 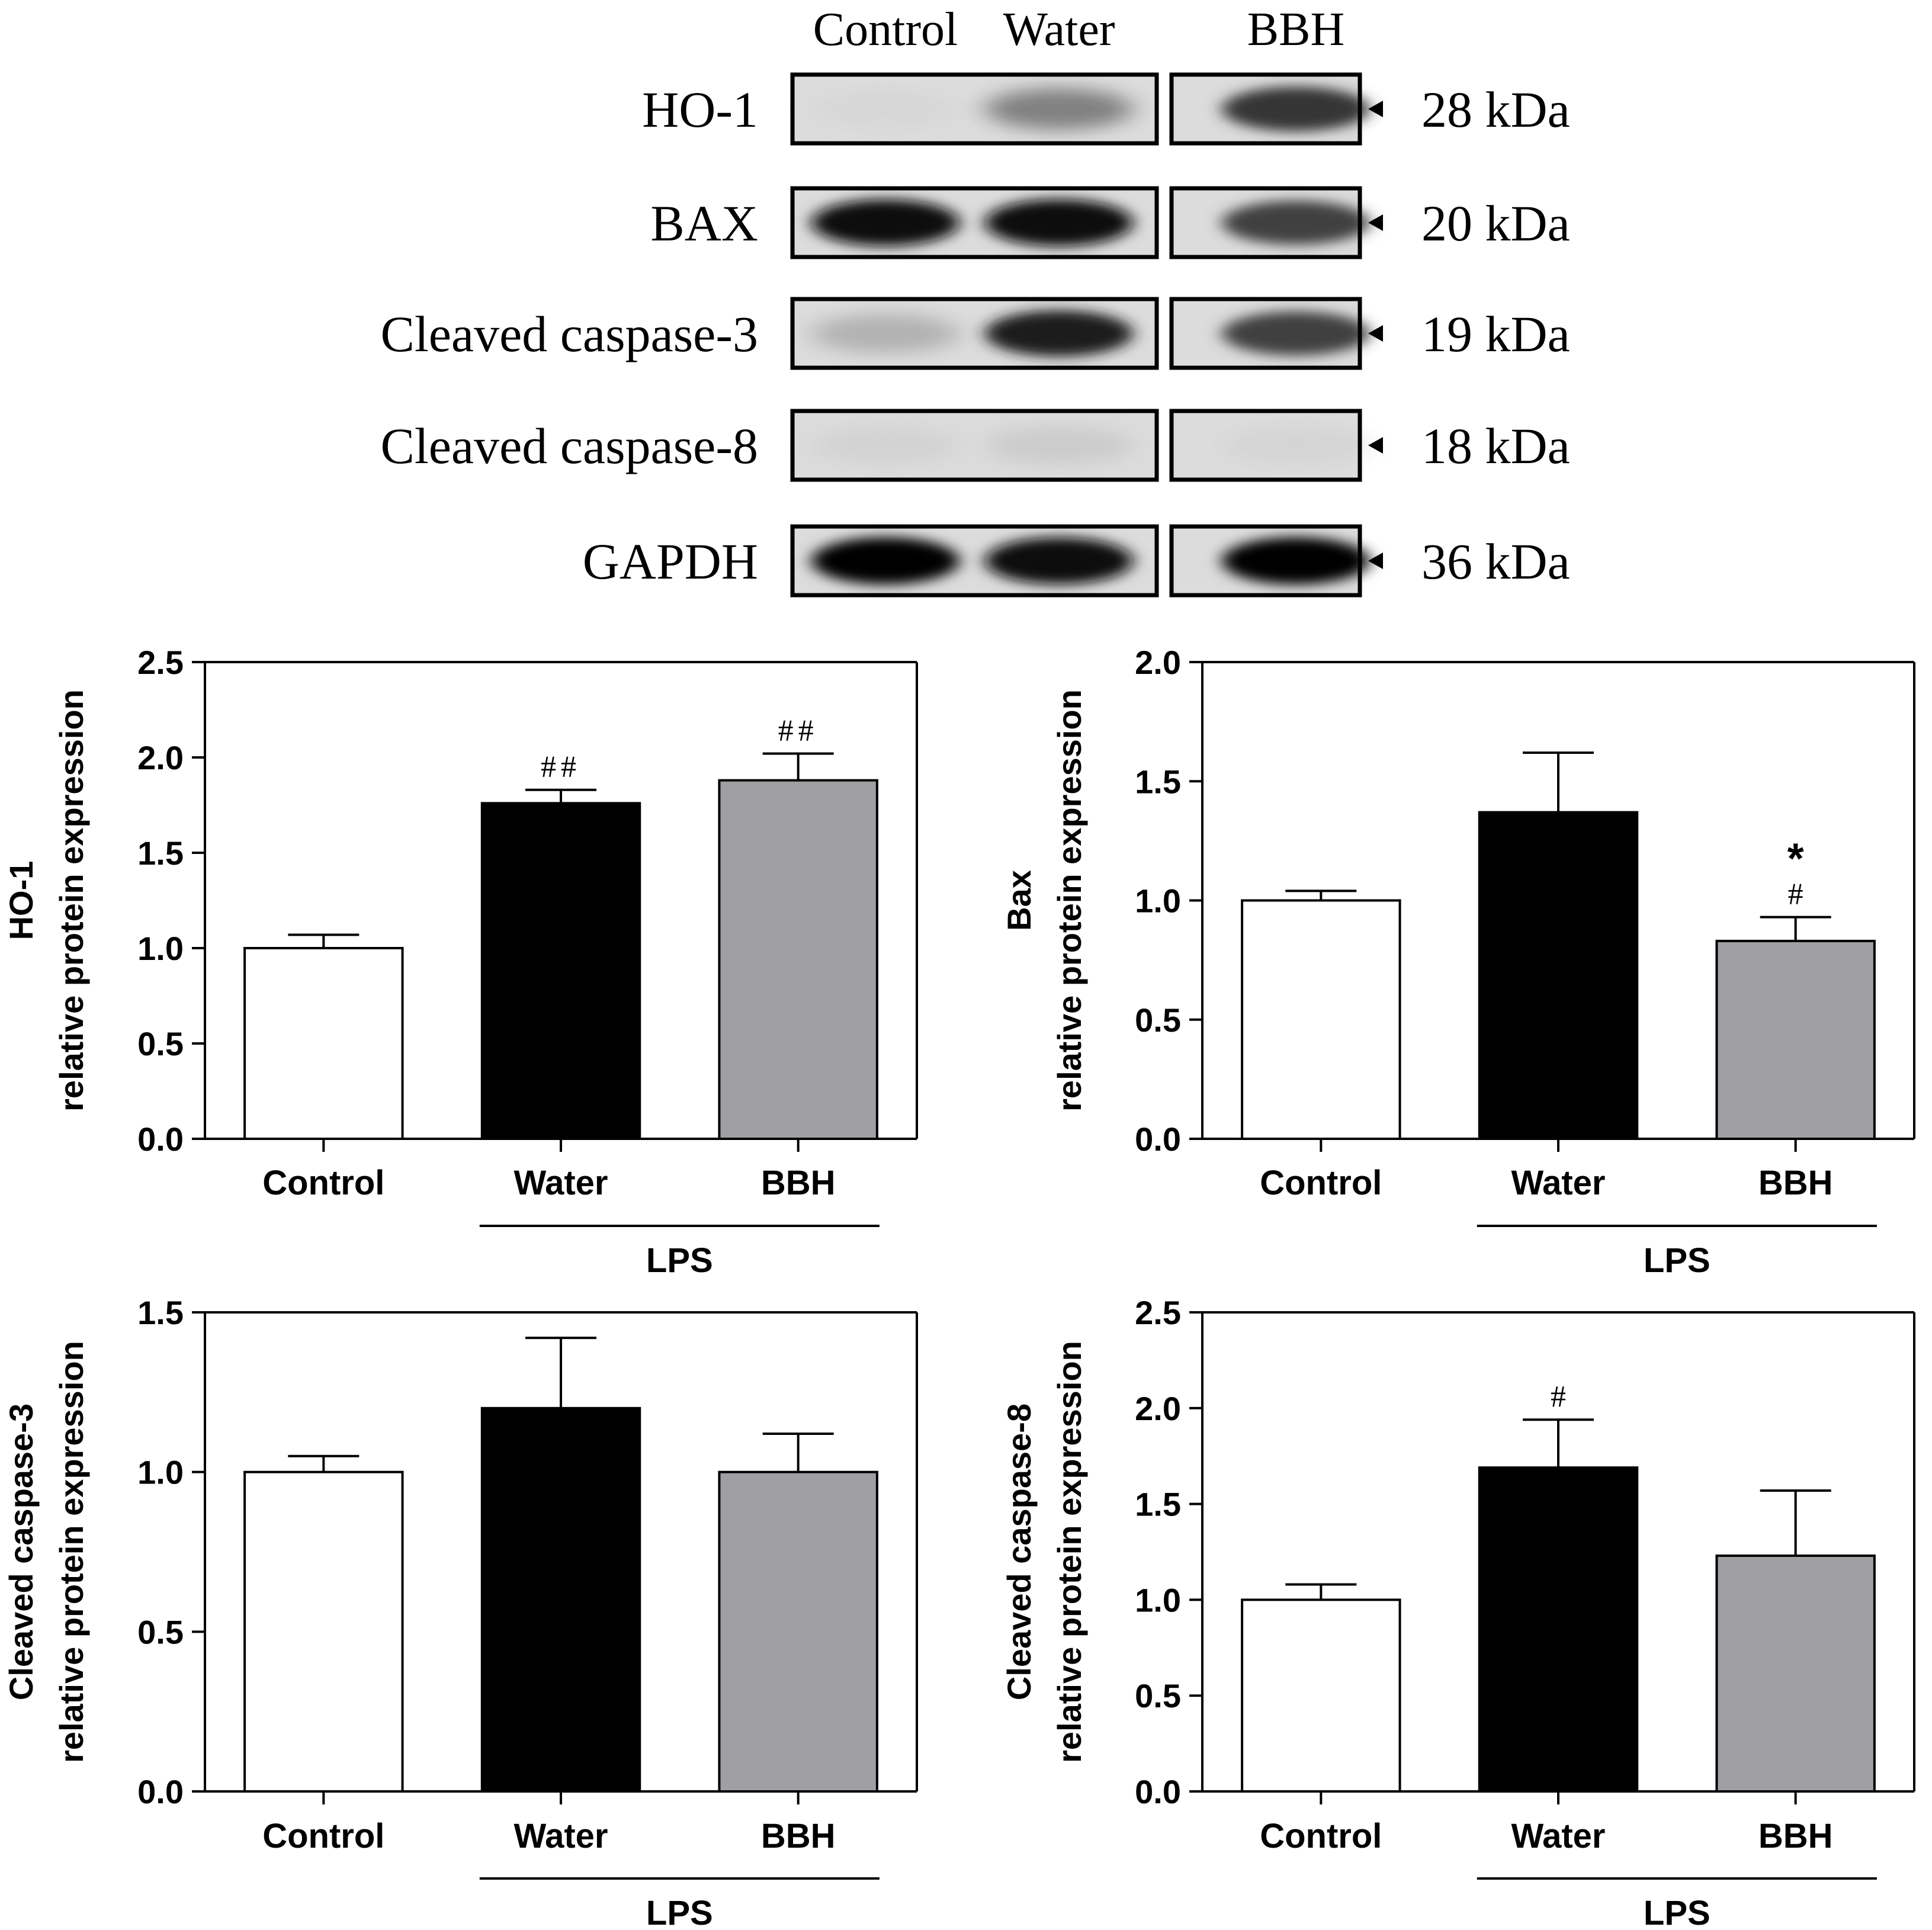 I want to click on blot-row: Cleaved caspase-3 19 kDa, so click(x=975, y=333).